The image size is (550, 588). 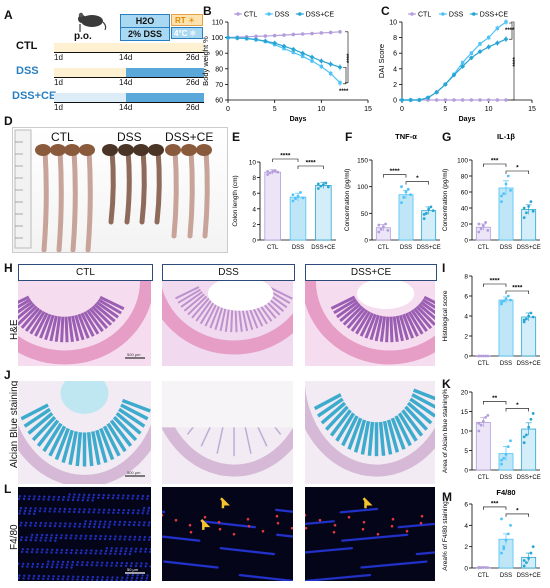 I want to click on scalebar-label: 50 μm, so click(x=133, y=569).